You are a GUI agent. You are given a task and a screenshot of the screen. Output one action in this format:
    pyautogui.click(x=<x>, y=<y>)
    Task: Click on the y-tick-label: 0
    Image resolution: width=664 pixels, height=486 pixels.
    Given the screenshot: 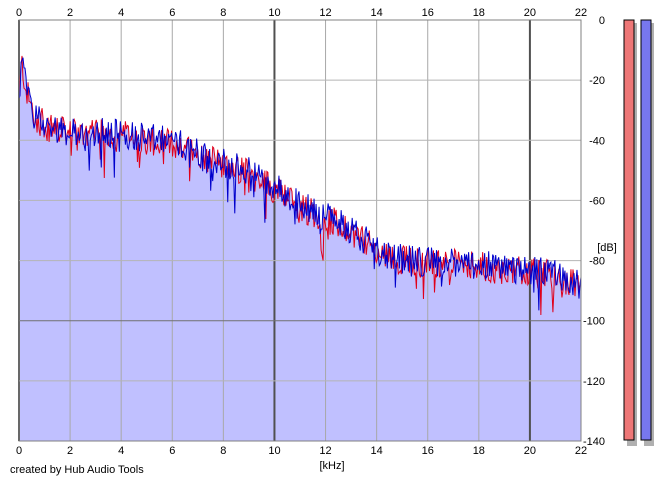 What is the action you would take?
    pyautogui.click(x=602, y=21)
    